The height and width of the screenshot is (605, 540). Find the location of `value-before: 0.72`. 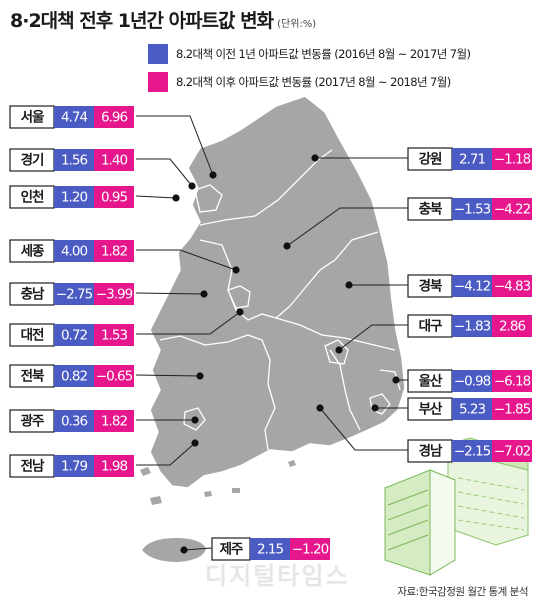

value-before: 0.72 is located at coordinates (74, 336).